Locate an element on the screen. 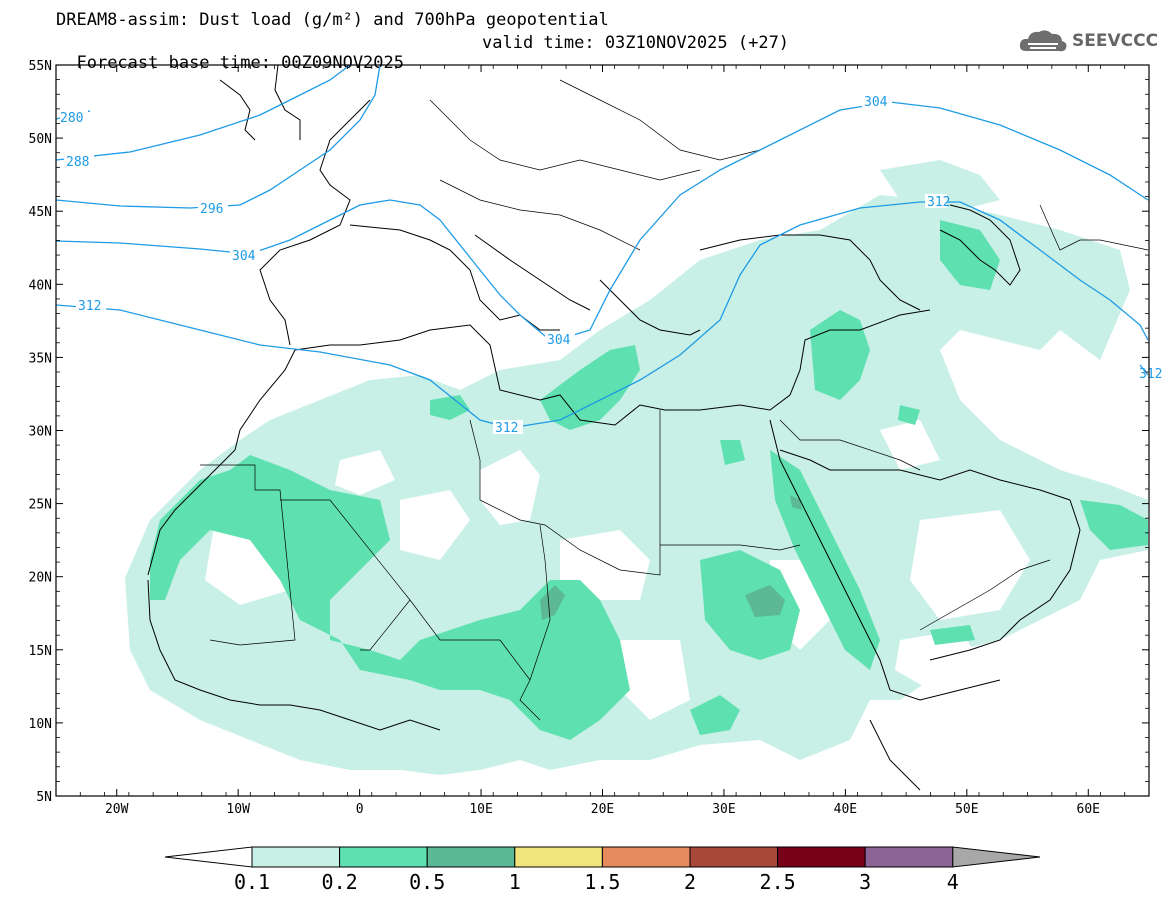 This screenshot has height=907, width=1165. lat-tick-label: 25N is located at coordinates (40, 505).